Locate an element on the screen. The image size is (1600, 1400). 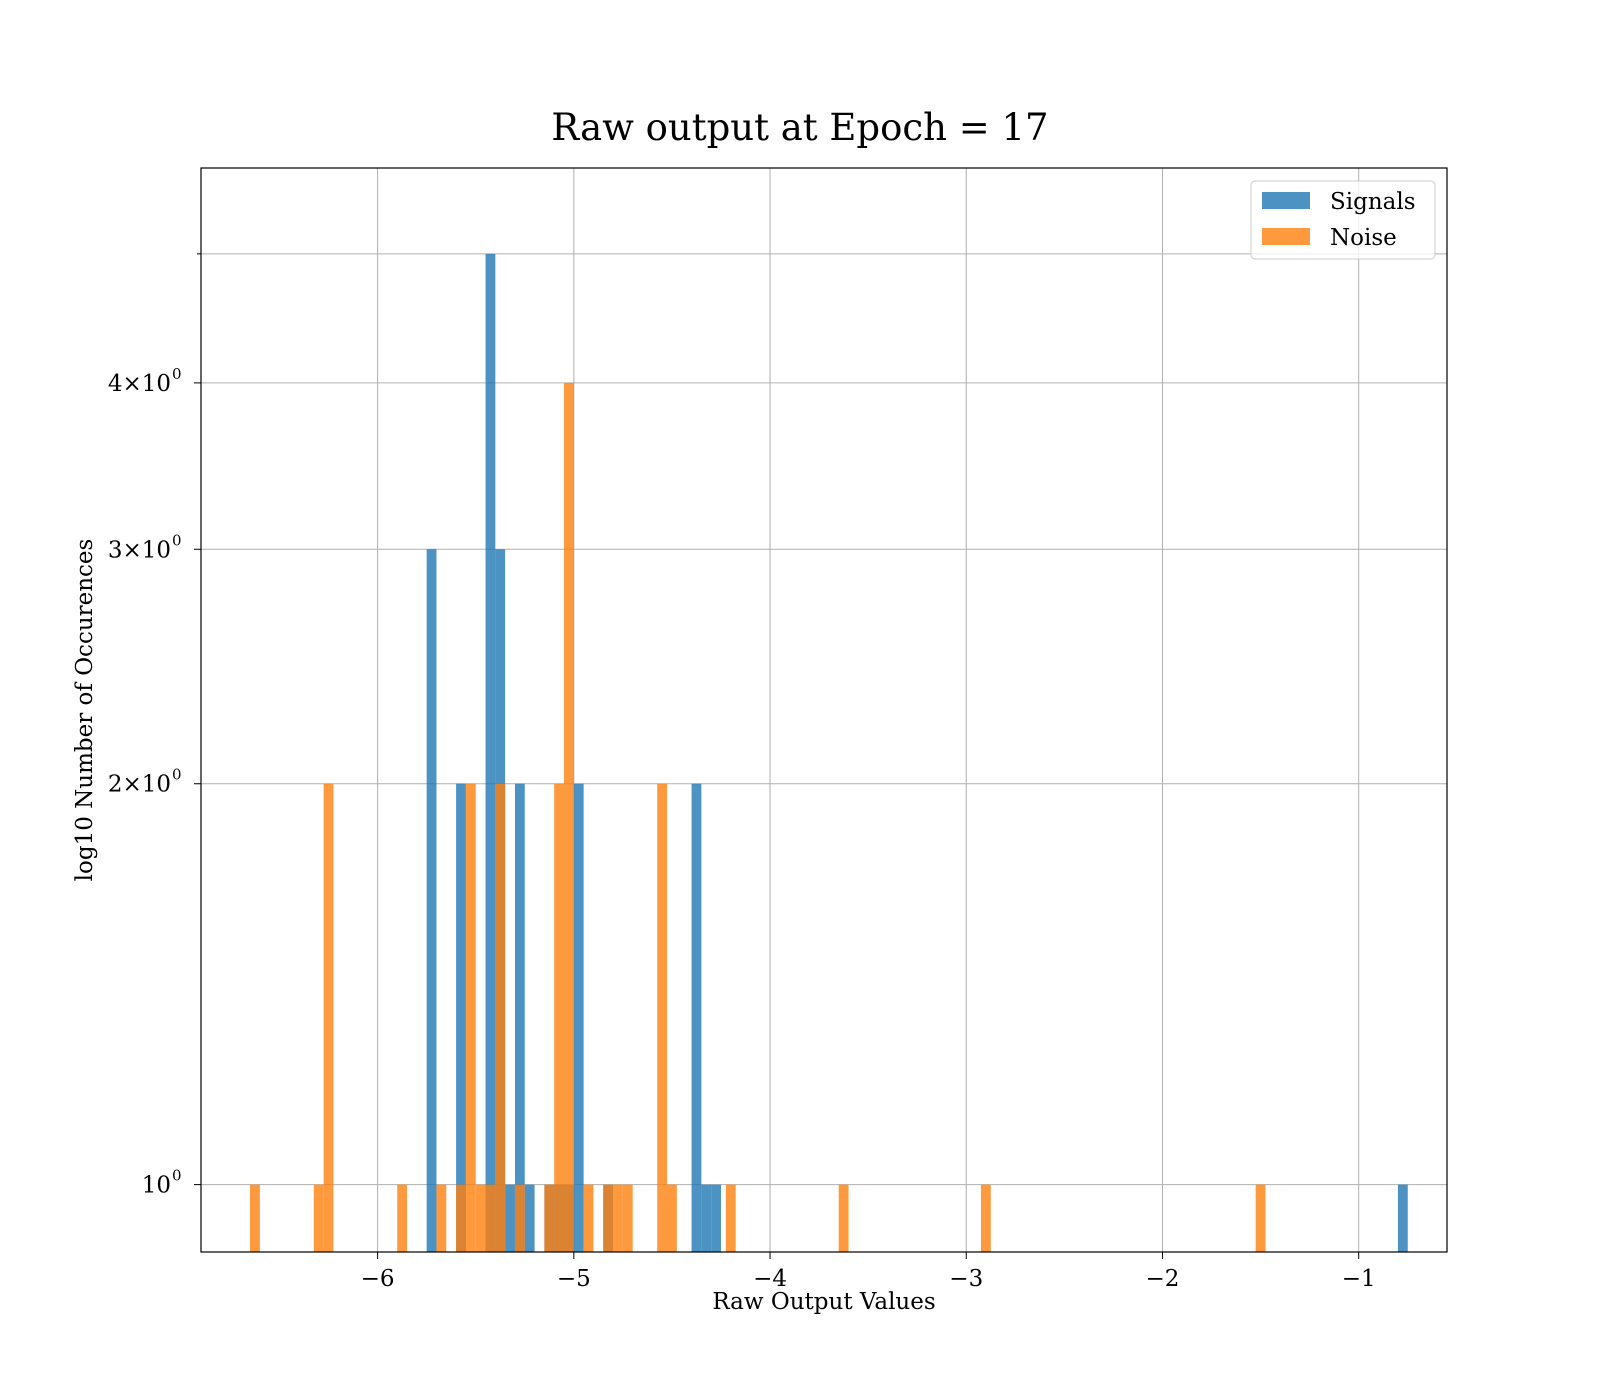
y-tick-base: 4×10 is located at coordinates (139, 384).